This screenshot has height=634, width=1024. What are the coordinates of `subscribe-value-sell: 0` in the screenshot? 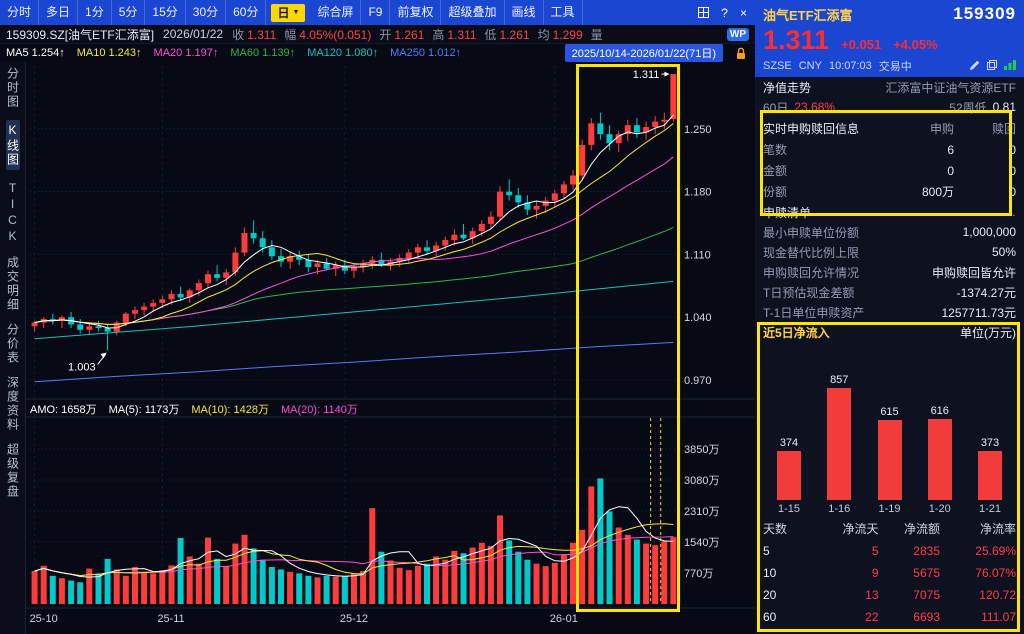 It's located at (1012, 149).